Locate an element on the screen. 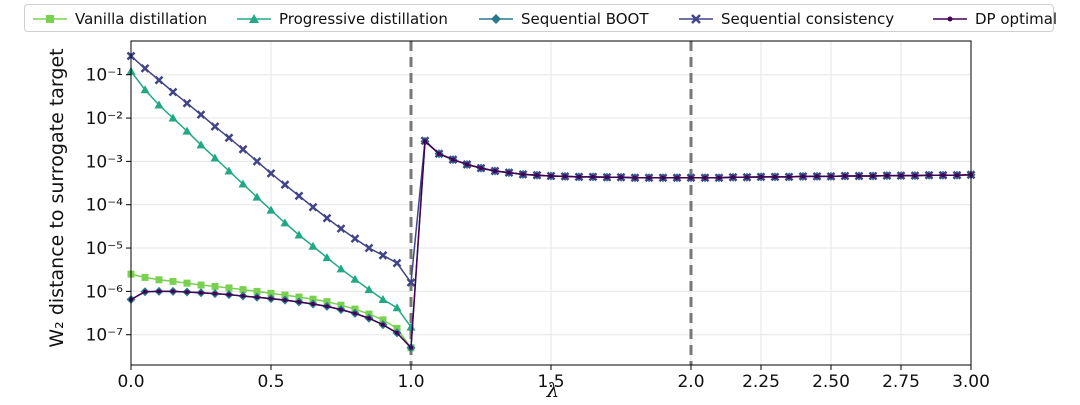 This screenshot has width=1080, height=405. y-tick-label: 10⁻⁴ is located at coordinates (105, 206).